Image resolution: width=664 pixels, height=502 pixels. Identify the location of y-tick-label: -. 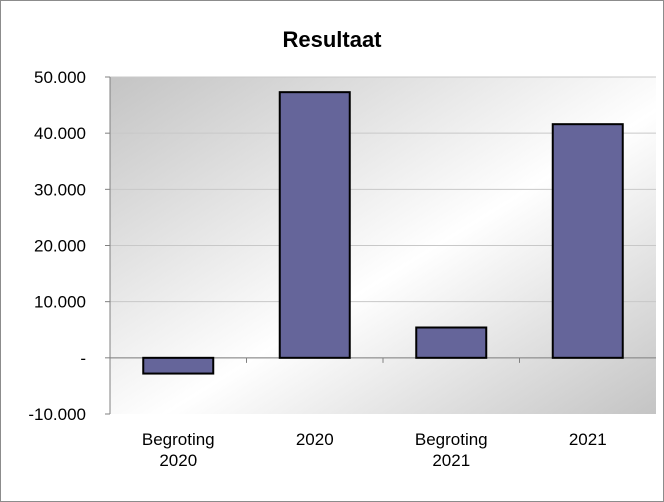
(83, 358).